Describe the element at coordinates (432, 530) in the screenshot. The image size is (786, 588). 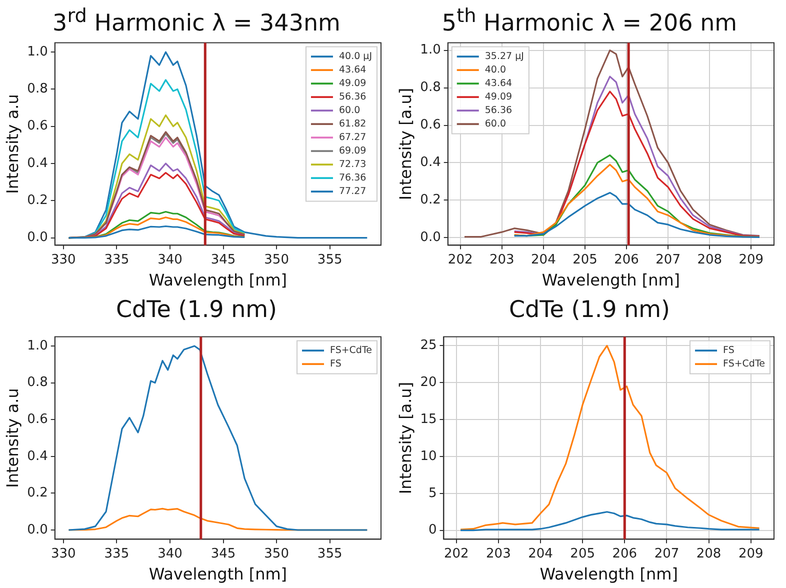
I see `y-tick-label: 0` at that location.